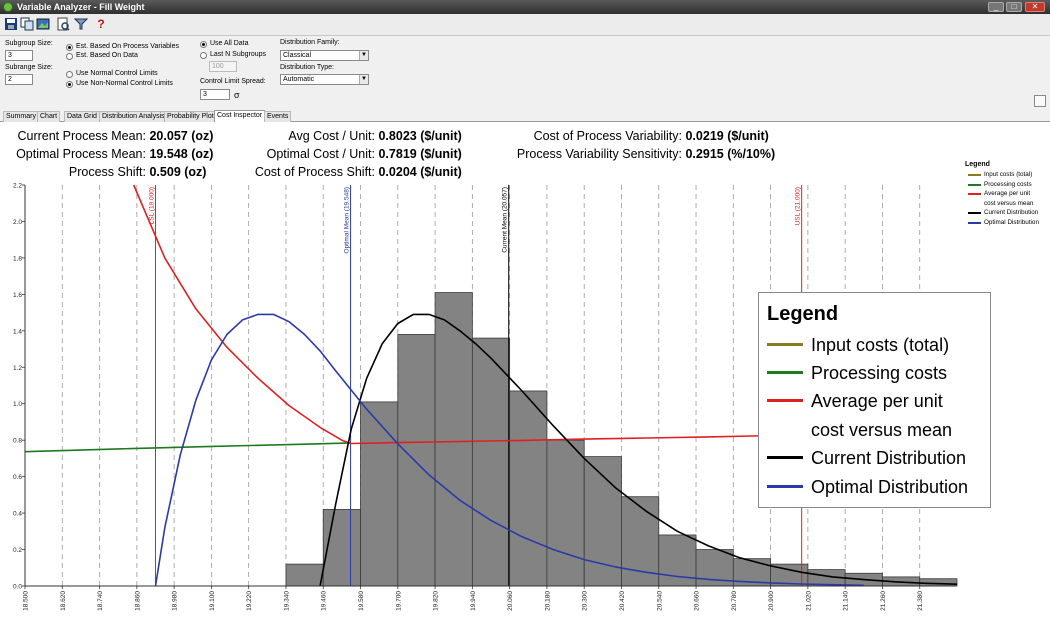  I want to click on x-tick-label: 19.580, so click(361, 601).